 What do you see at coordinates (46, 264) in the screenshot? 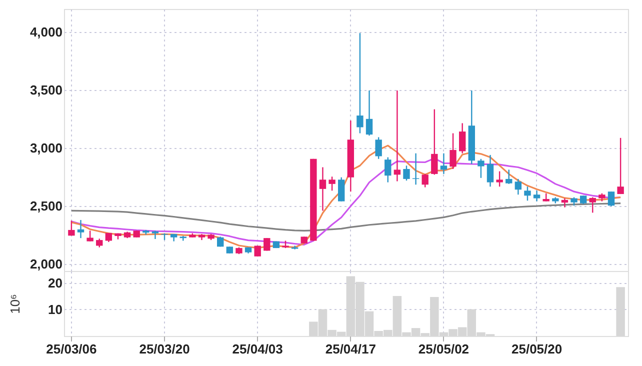
I see `y-tick-label: 2,000` at bounding box center [46, 264].